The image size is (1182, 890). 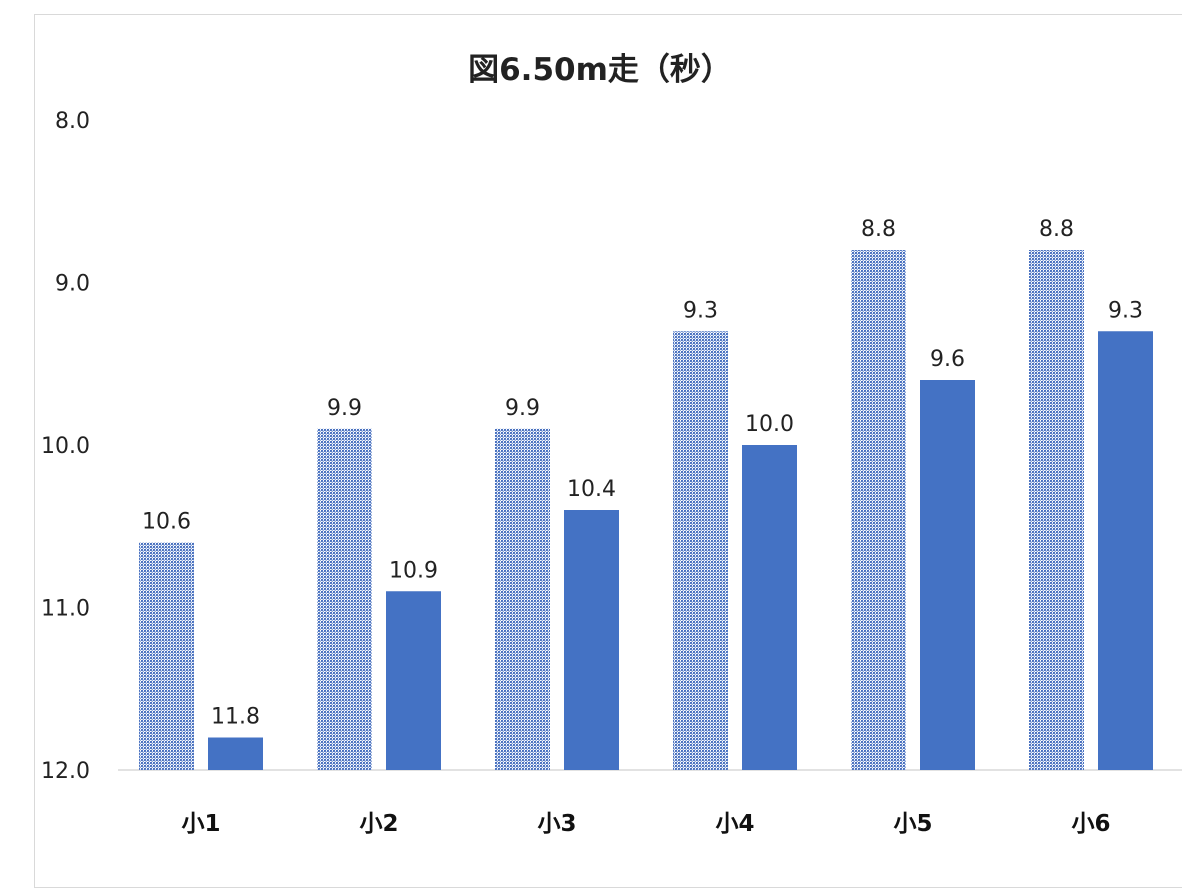 What do you see at coordinates (65, 771) in the screenshot?
I see `y-tick-label: 12.0` at bounding box center [65, 771].